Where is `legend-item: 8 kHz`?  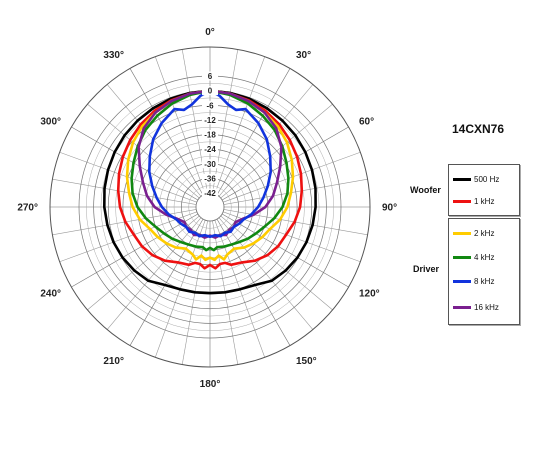 legend-item: 8 kHz is located at coordinates (473, 281).